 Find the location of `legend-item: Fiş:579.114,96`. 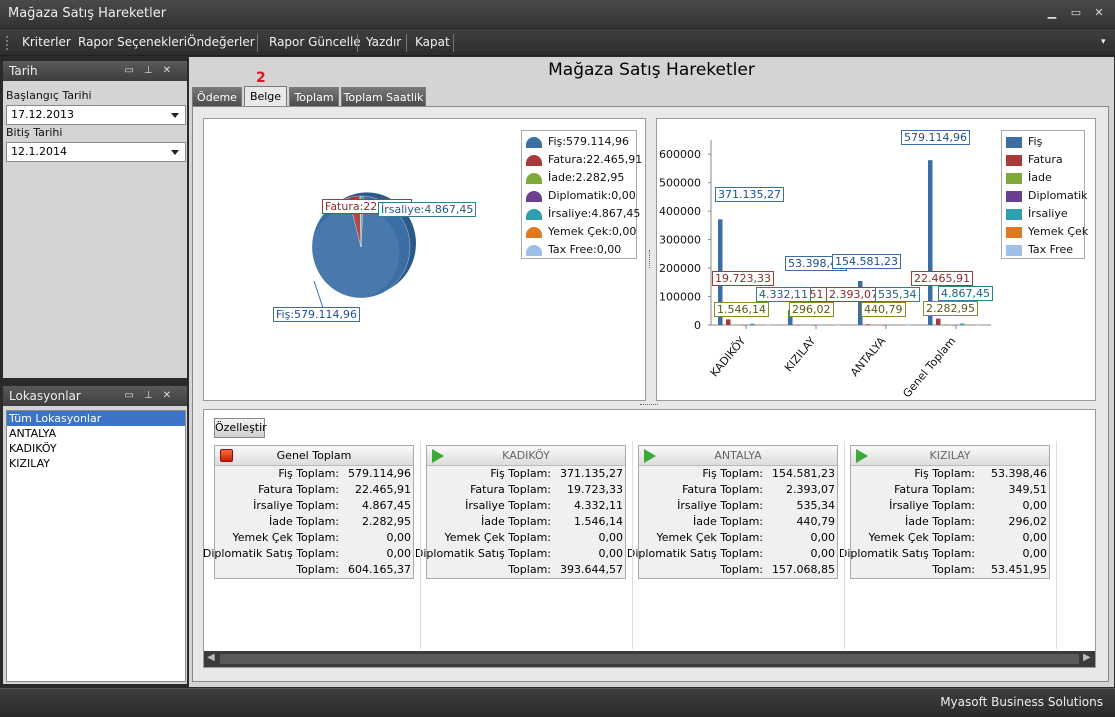

legend-item: Fiş:579.114,96 is located at coordinates (577, 141).